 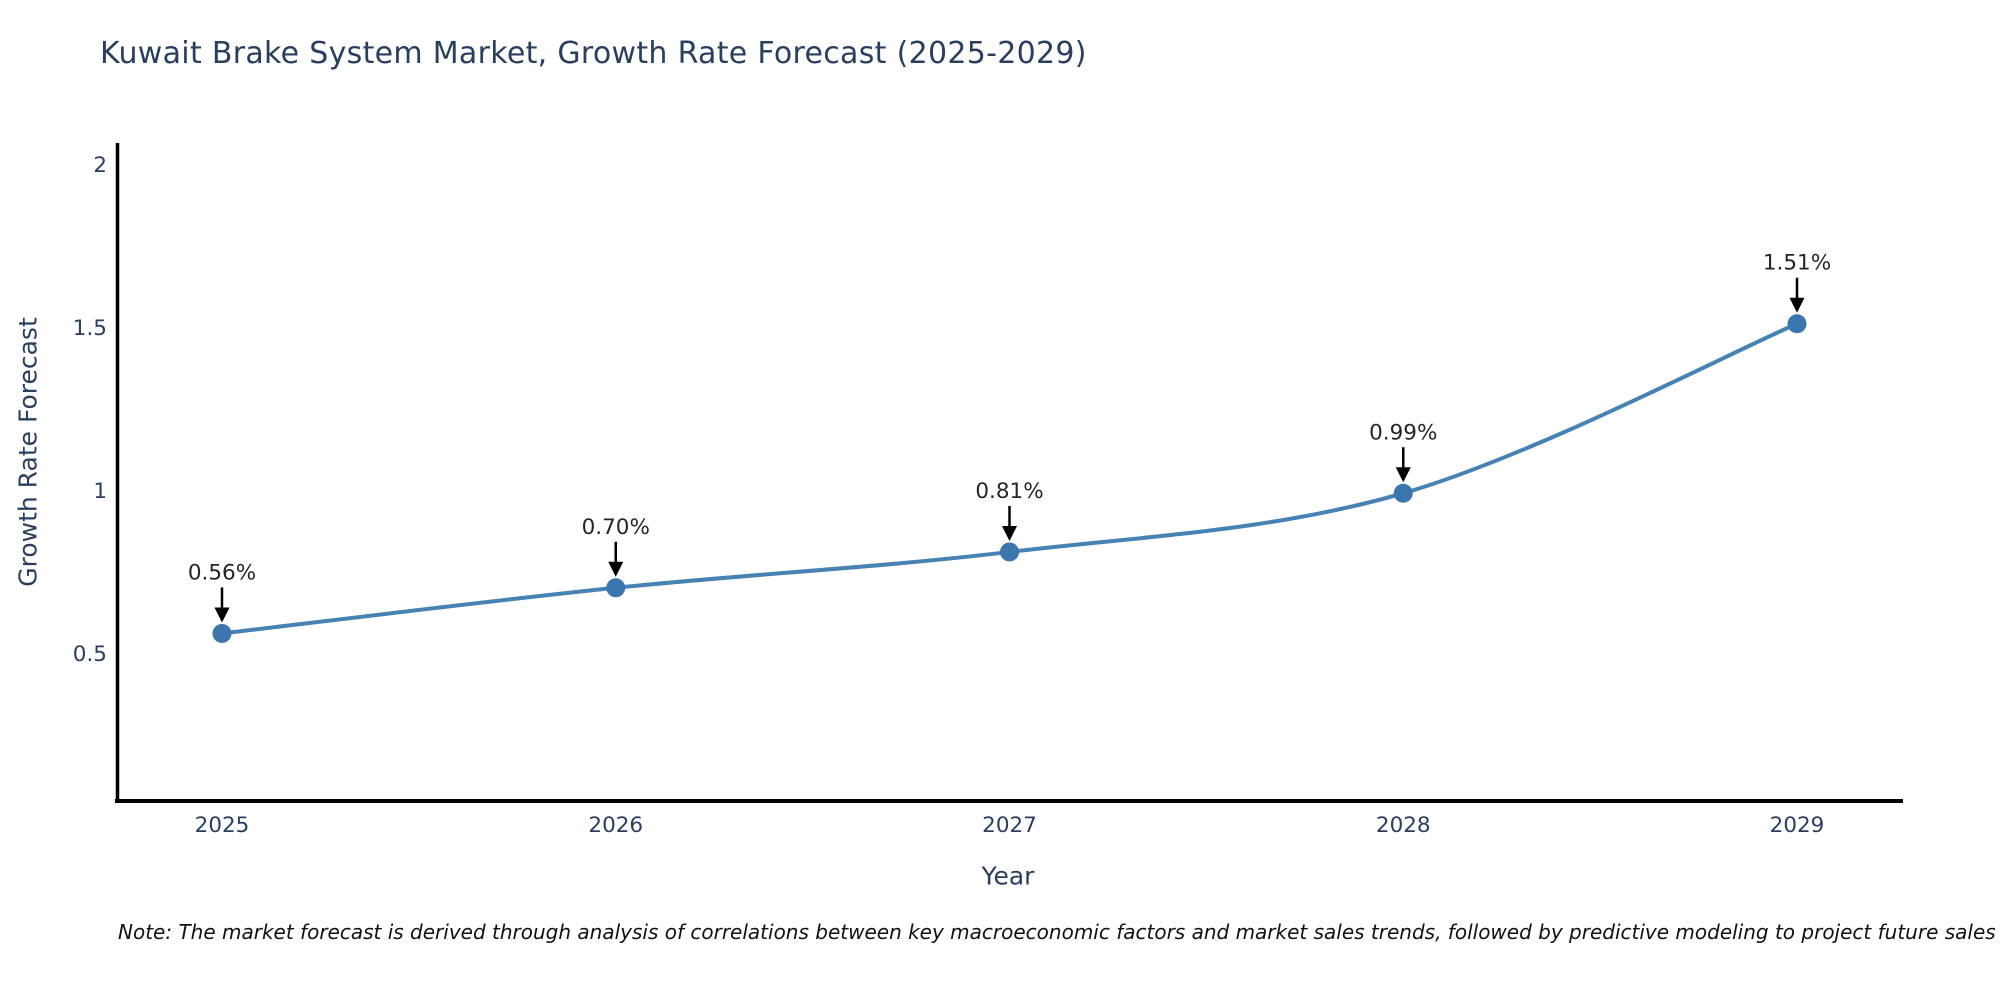 What do you see at coordinates (222, 572) in the screenshot?
I see `point-annotation-label: 0.56%` at bounding box center [222, 572].